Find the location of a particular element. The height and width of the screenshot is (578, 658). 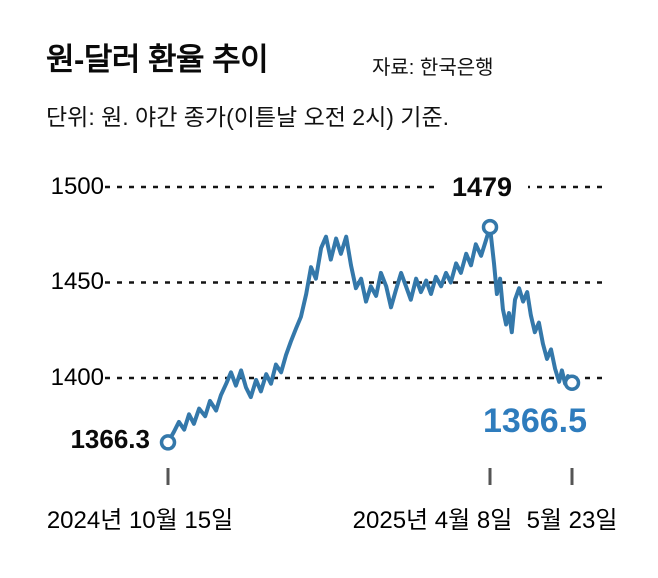

x-axis-label-start: 2024년 10월 15일 is located at coordinates (140, 520).